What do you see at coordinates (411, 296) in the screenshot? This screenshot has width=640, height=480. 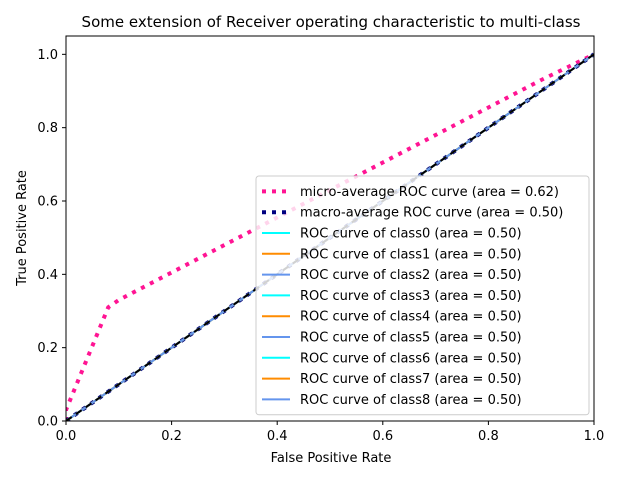 I see `legend-label: ROC curve of class3 (area = 0.50)` at bounding box center [411, 296].